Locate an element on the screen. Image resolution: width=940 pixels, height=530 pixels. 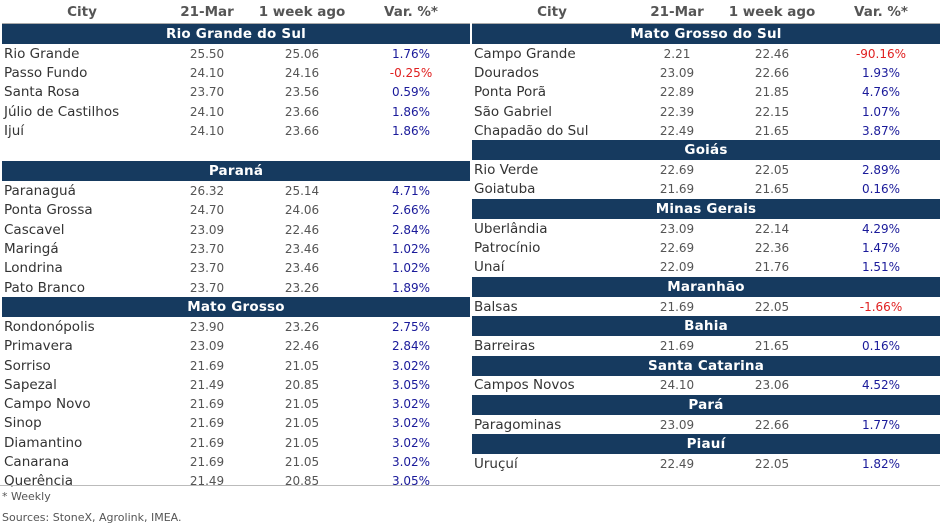
state-section: Bahia Barreiras 21.69 21.65 0.16% is located at coordinates (706, 335).